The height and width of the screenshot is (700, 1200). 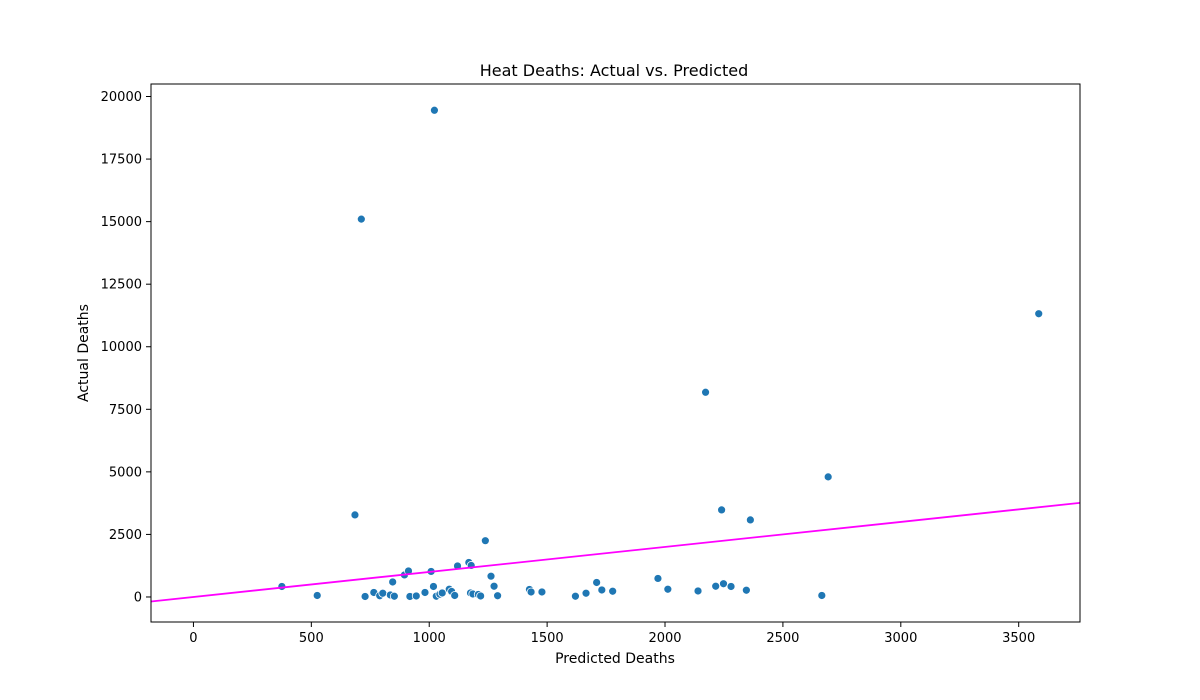 What do you see at coordinates (125, 535) in the screenshot?
I see `y-tick-label: 2500` at bounding box center [125, 535].